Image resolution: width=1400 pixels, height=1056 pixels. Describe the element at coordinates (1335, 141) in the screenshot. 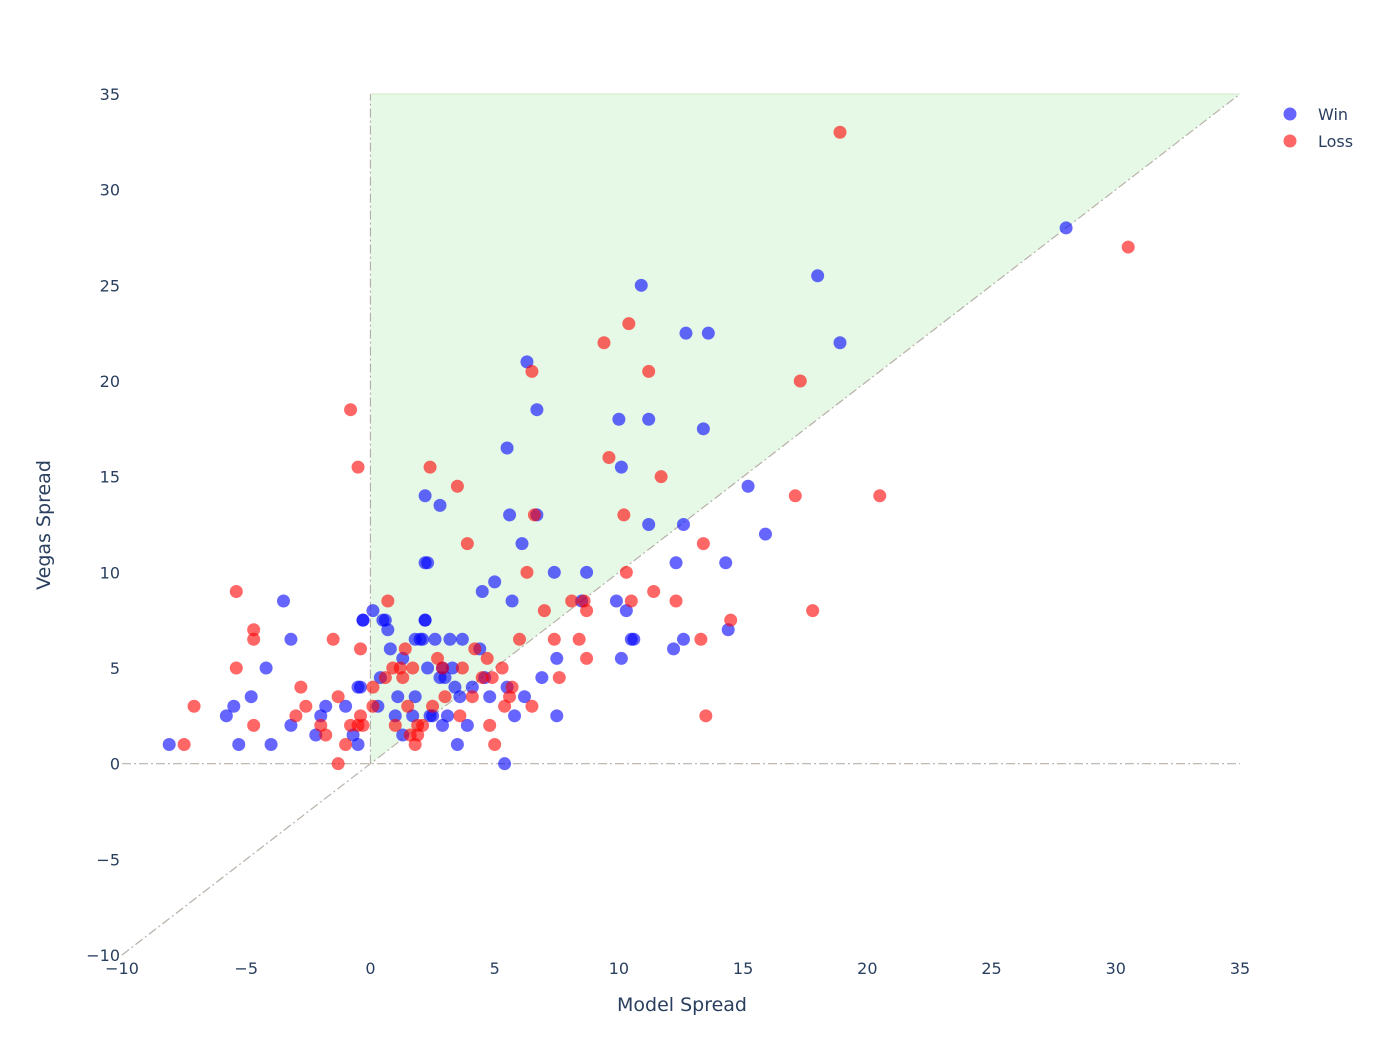

I see `legend-label-loss: Loss` at that location.